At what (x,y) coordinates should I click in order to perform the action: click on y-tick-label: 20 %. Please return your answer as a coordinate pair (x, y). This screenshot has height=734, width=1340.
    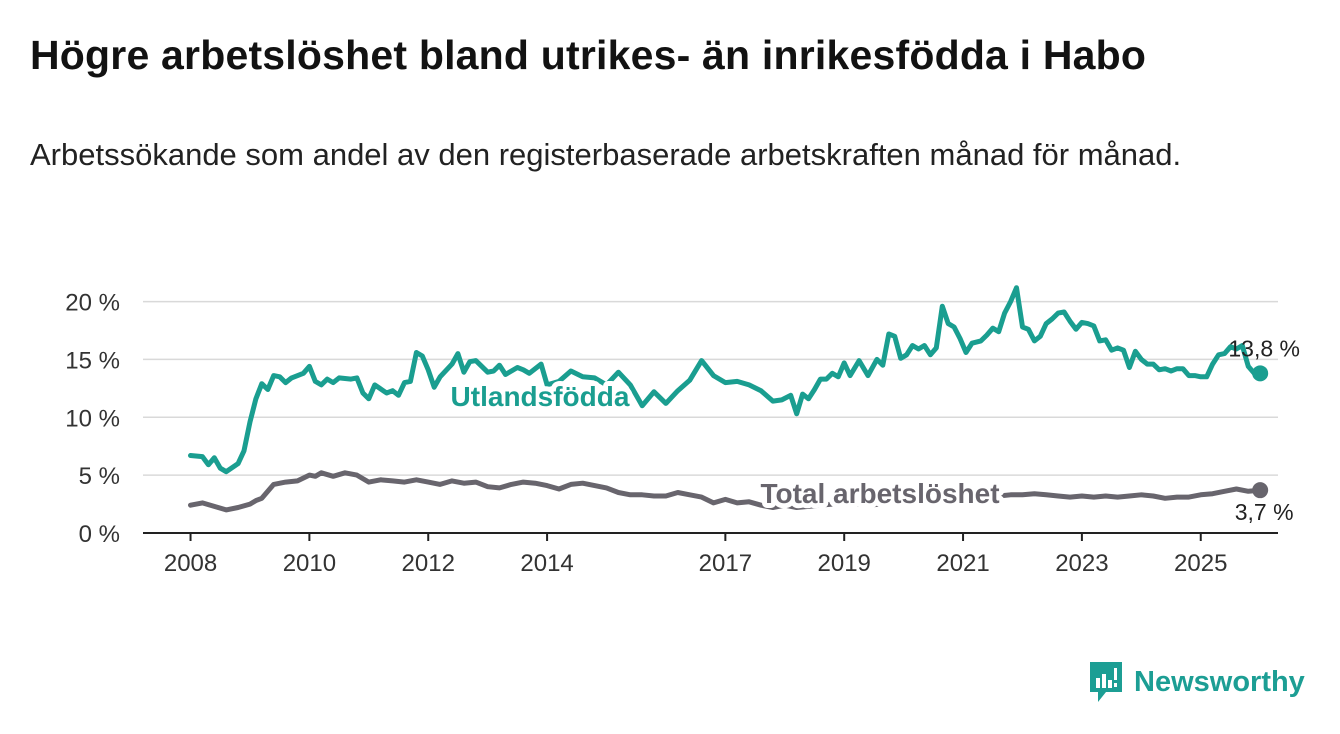
    Looking at the image, I should click on (92, 303).